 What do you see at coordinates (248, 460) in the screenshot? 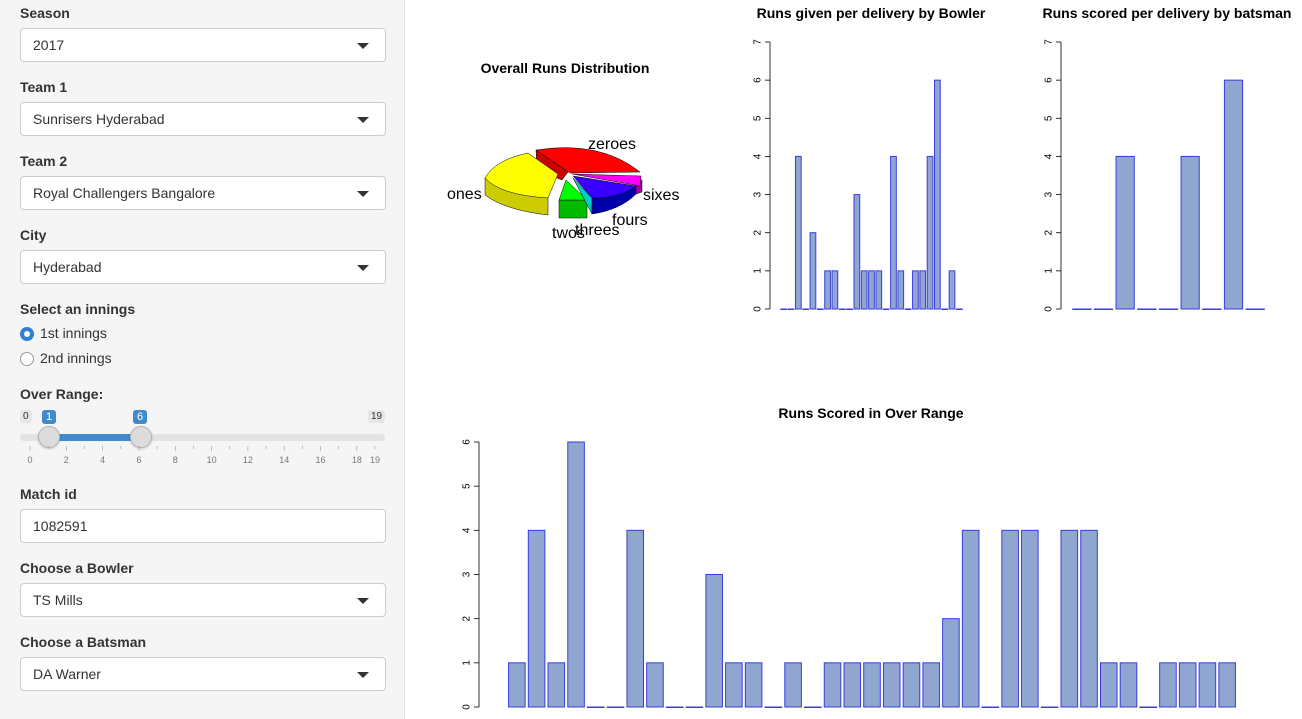
I see `slider-tick-label: 12` at bounding box center [248, 460].